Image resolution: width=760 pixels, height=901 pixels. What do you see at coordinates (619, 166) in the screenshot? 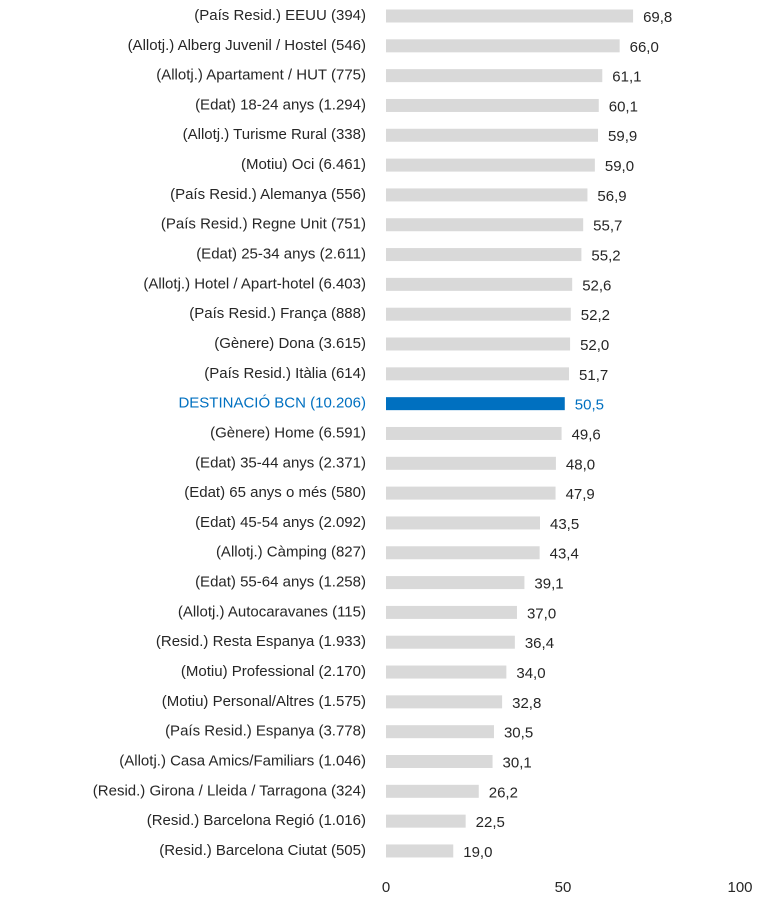
I see `value-label: 59,0` at bounding box center [619, 166].